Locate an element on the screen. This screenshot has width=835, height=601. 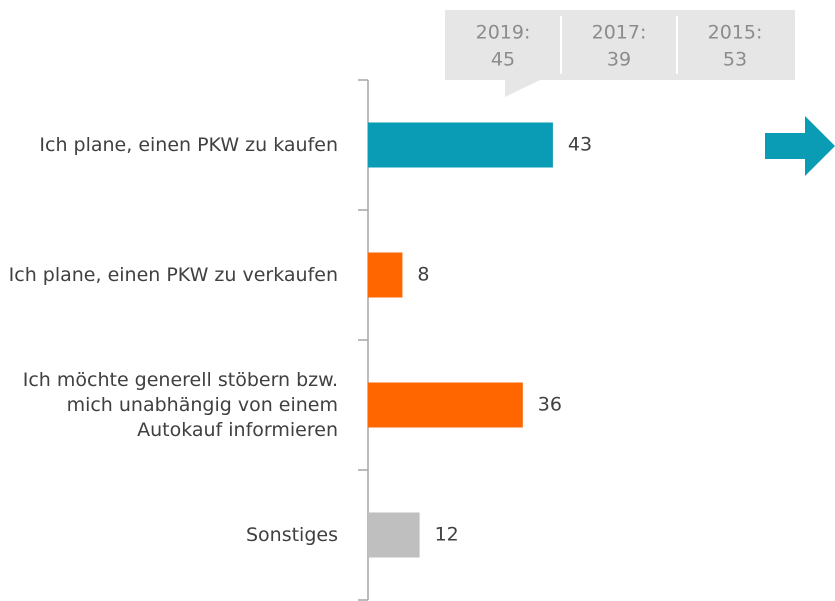
comparison-year: 2015: is located at coordinates (735, 33).